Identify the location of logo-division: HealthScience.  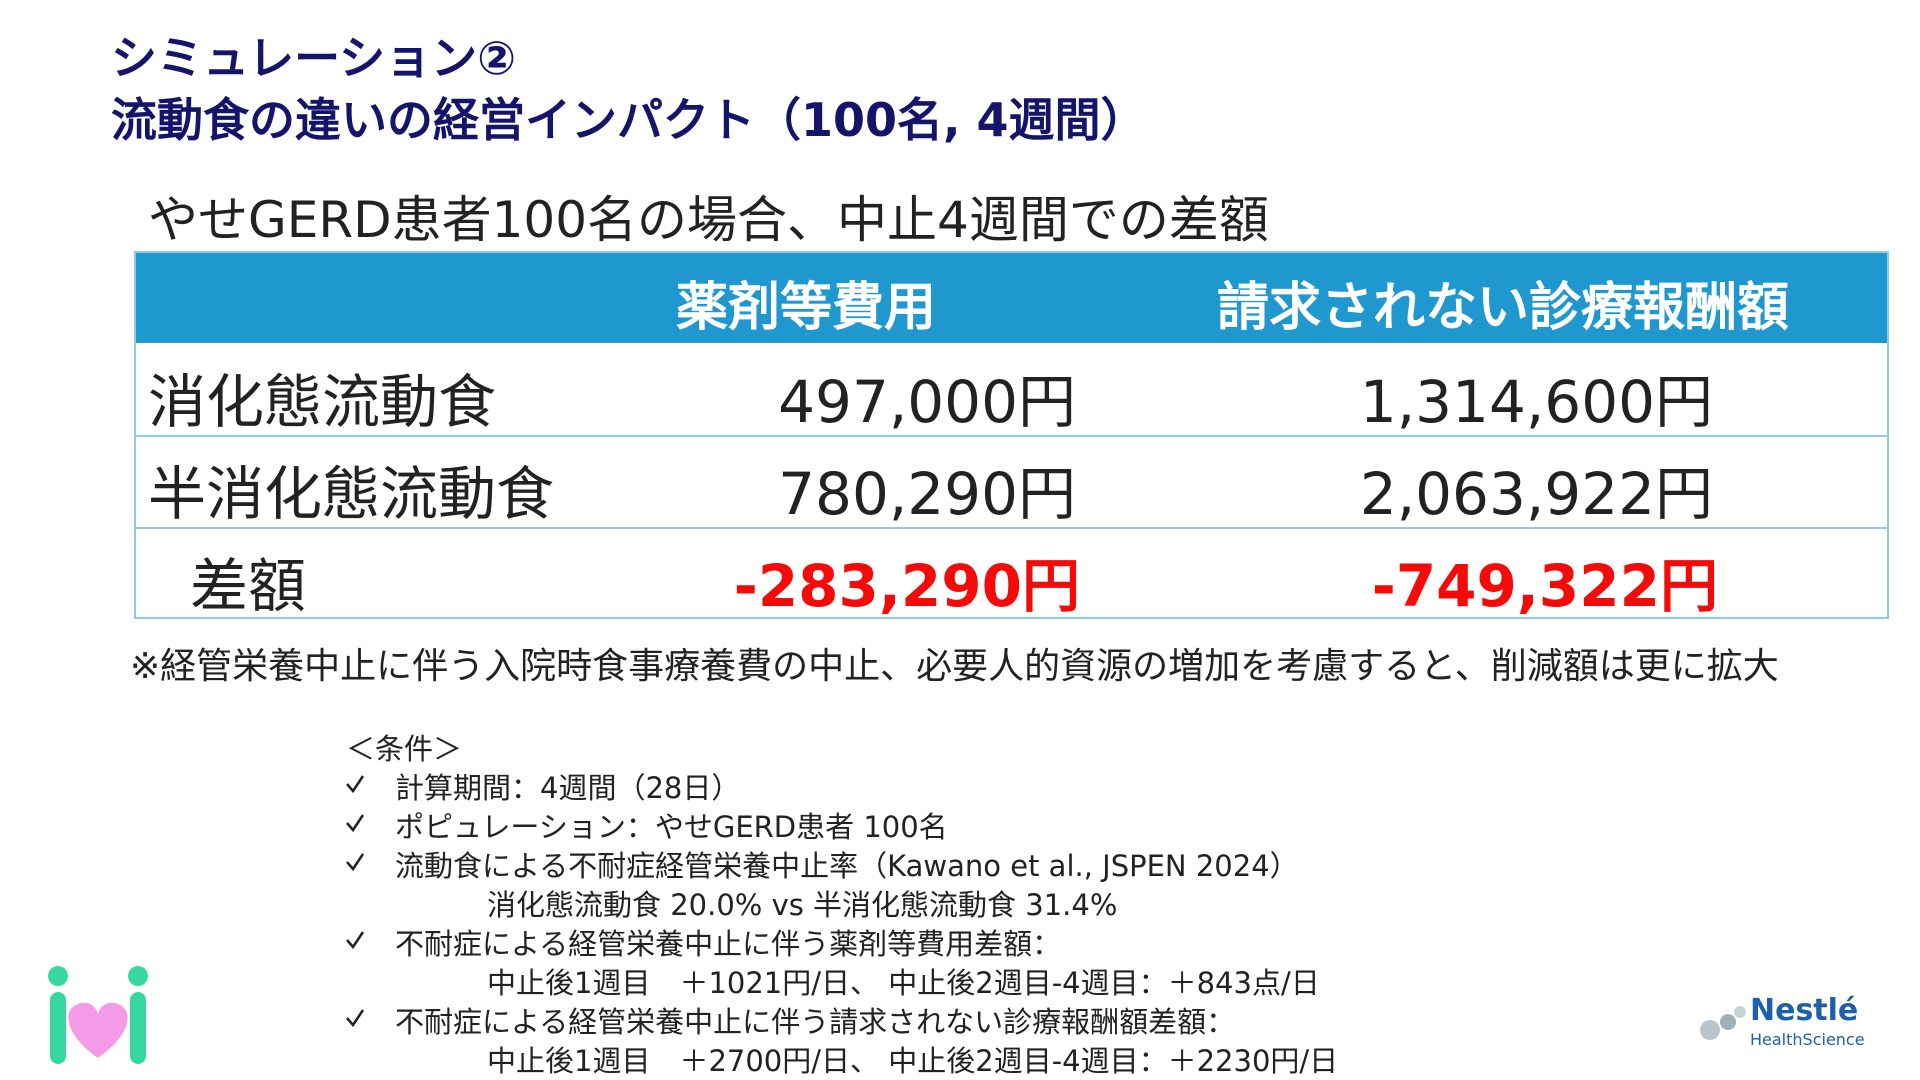
(1807, 1039).